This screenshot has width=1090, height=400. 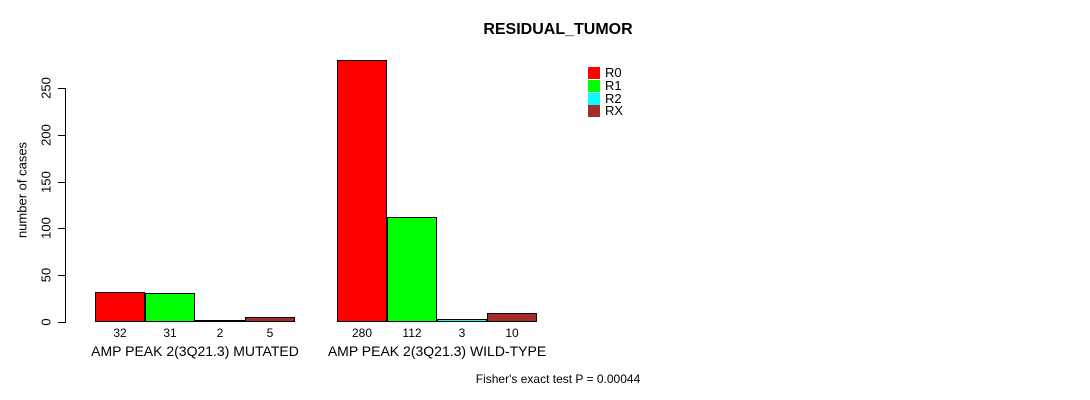 What do you see at coordinates (46, 88) in the screenshot?
I see `y-tick-label: 250` at bounding box center [46, 88].